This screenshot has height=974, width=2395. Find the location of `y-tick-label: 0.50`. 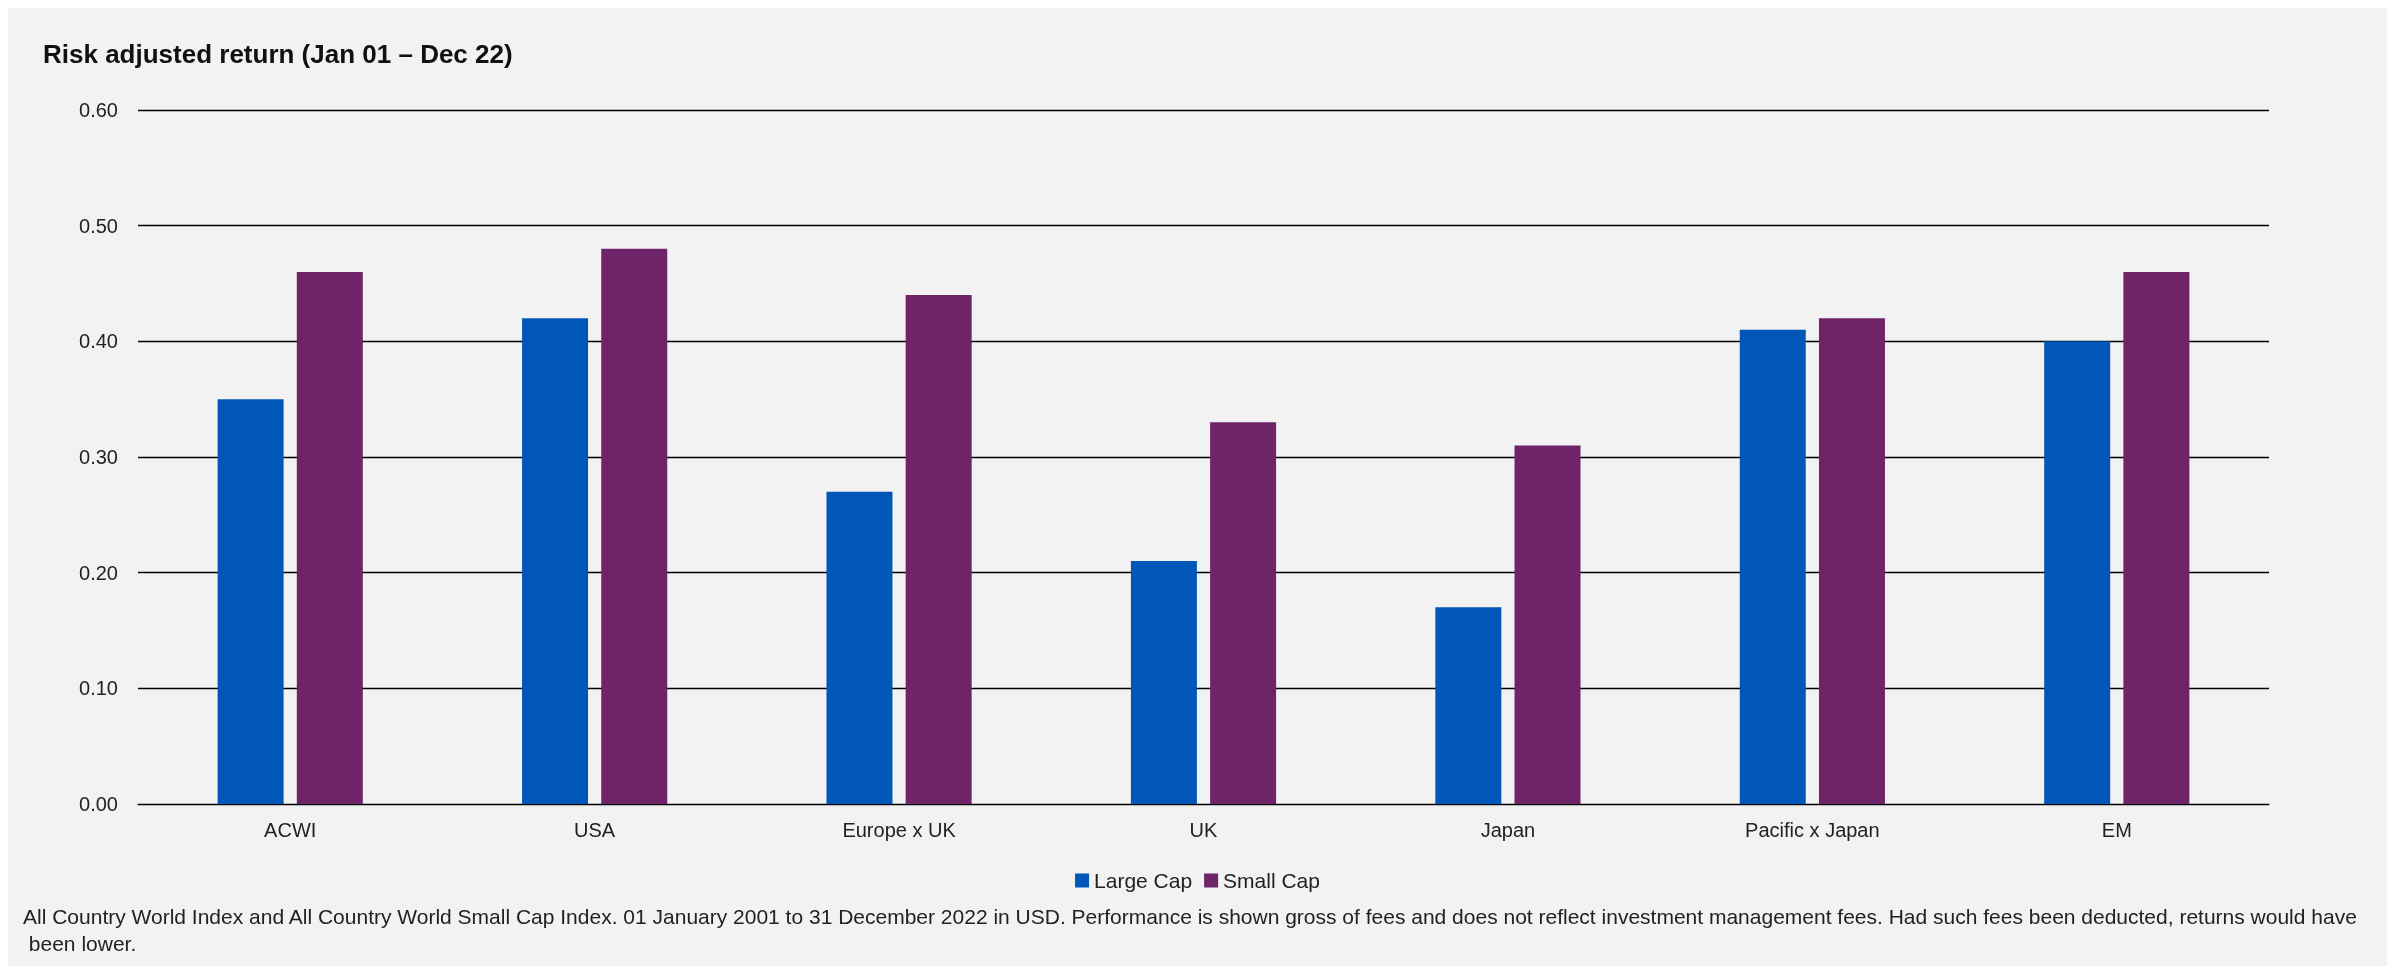

y-tick-label: 0.50 is located at coordinates (98, 225).